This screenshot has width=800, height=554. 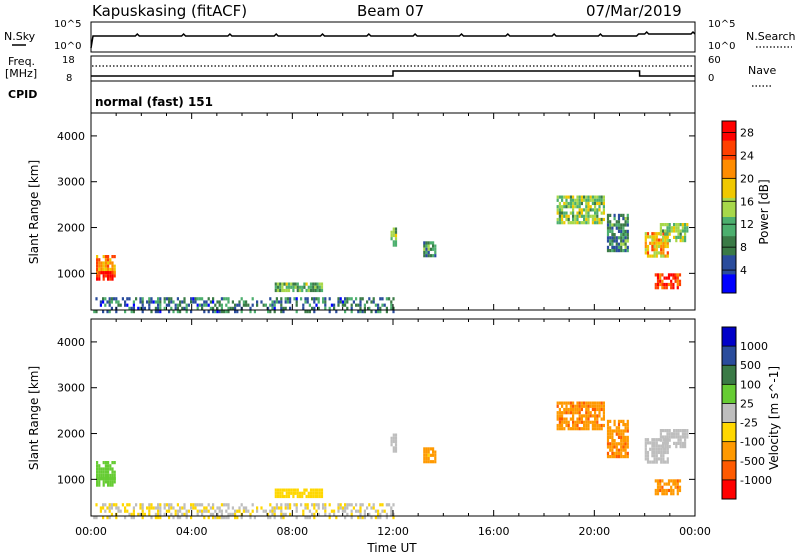 What do you see at coordinates (774, 418) in the screenshot?
I see `velocity-colorbar-label: Velocity [m s^-1]` at bounding box center [774, 418].